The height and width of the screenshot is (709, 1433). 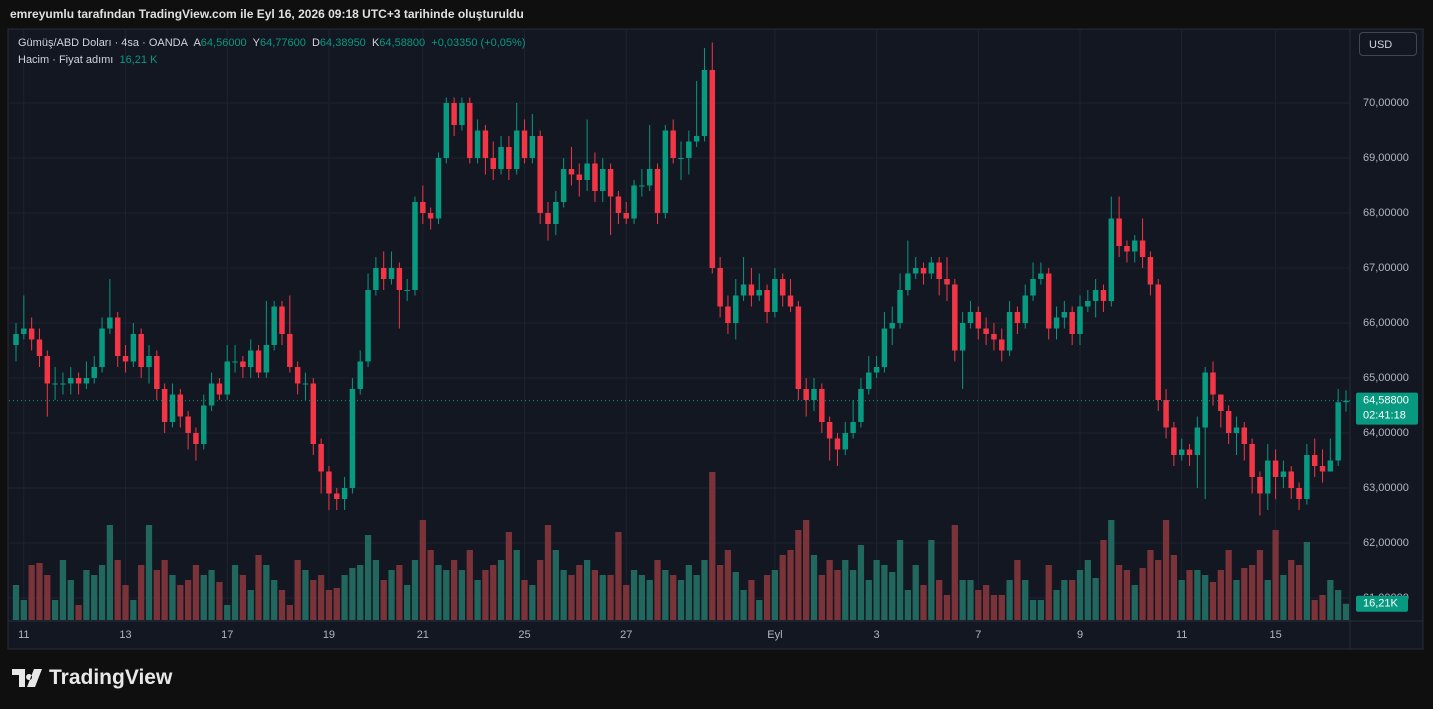 What do you see at coordinates (27, 678) in the screenshot?
I see `logo-icon` at bounding box center [27, 678].